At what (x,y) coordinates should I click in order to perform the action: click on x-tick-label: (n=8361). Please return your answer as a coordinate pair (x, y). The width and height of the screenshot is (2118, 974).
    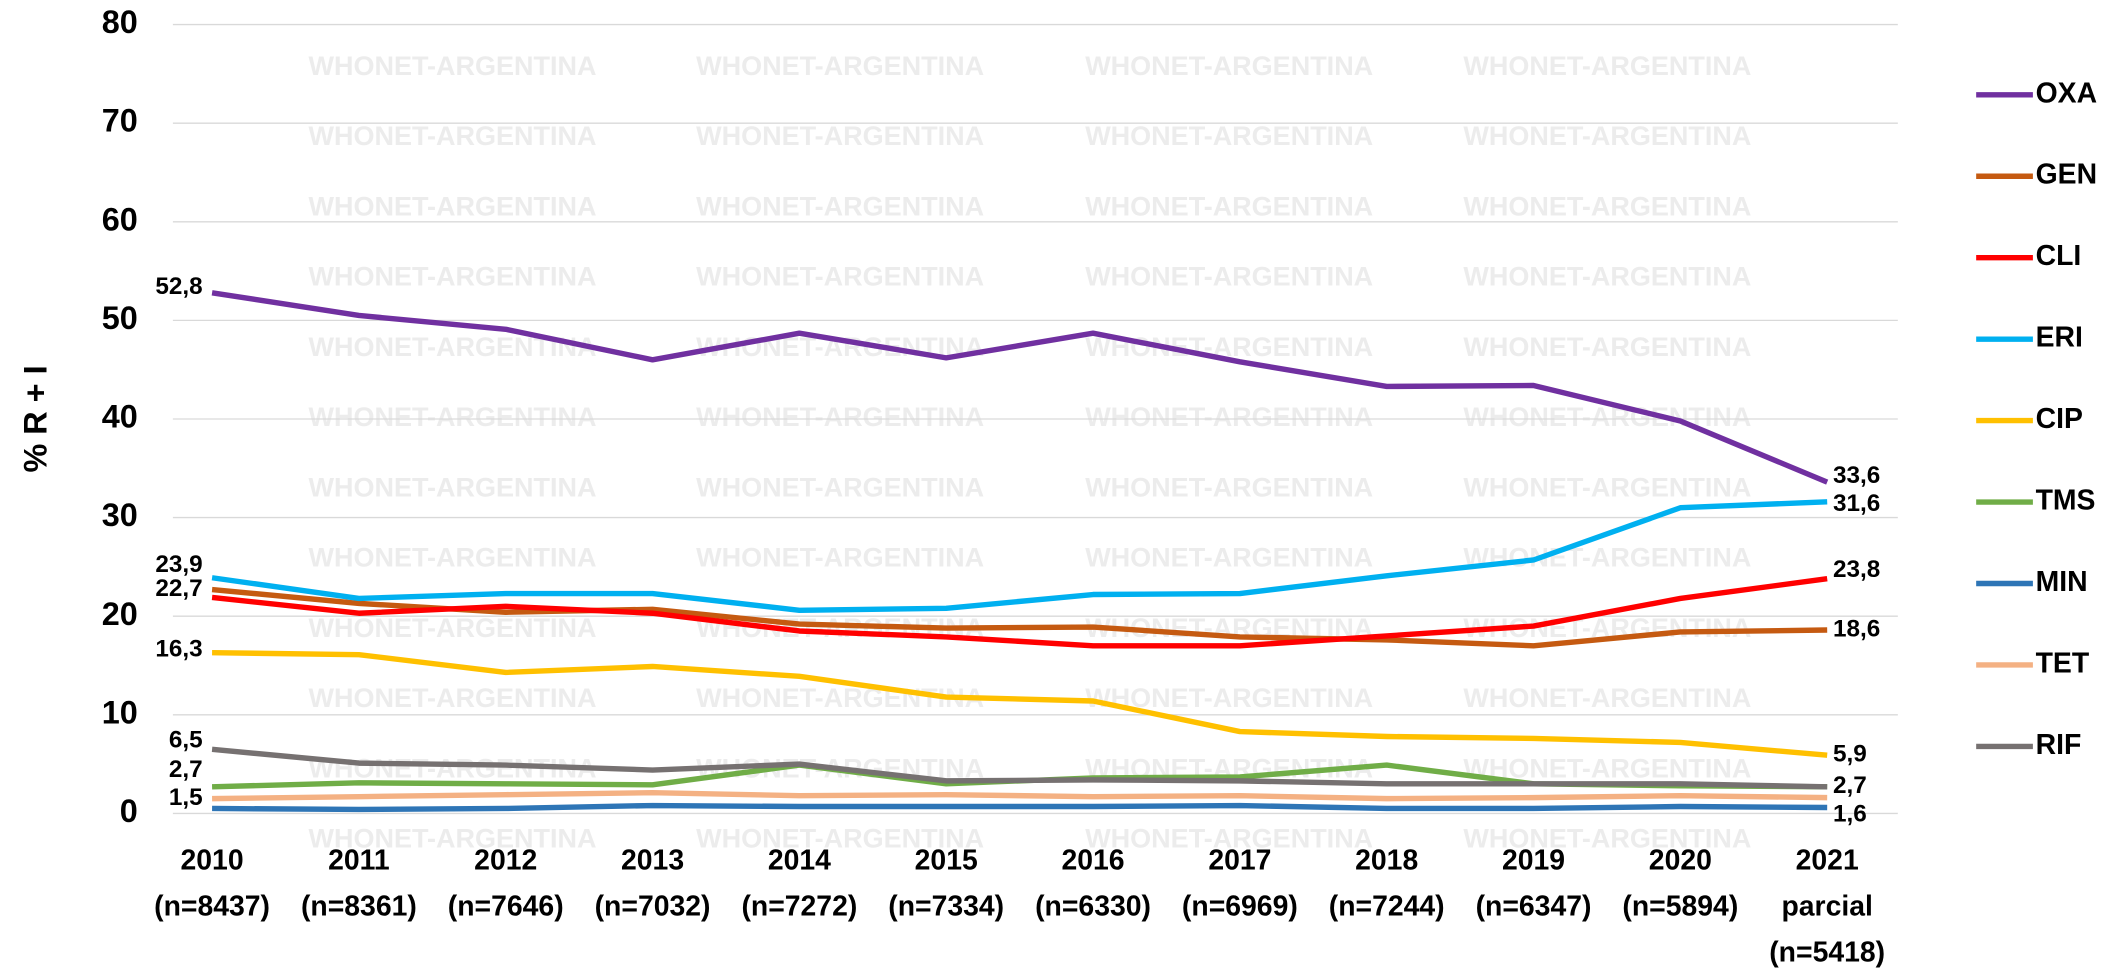
    Looking at the image, I should click on (359, 906).